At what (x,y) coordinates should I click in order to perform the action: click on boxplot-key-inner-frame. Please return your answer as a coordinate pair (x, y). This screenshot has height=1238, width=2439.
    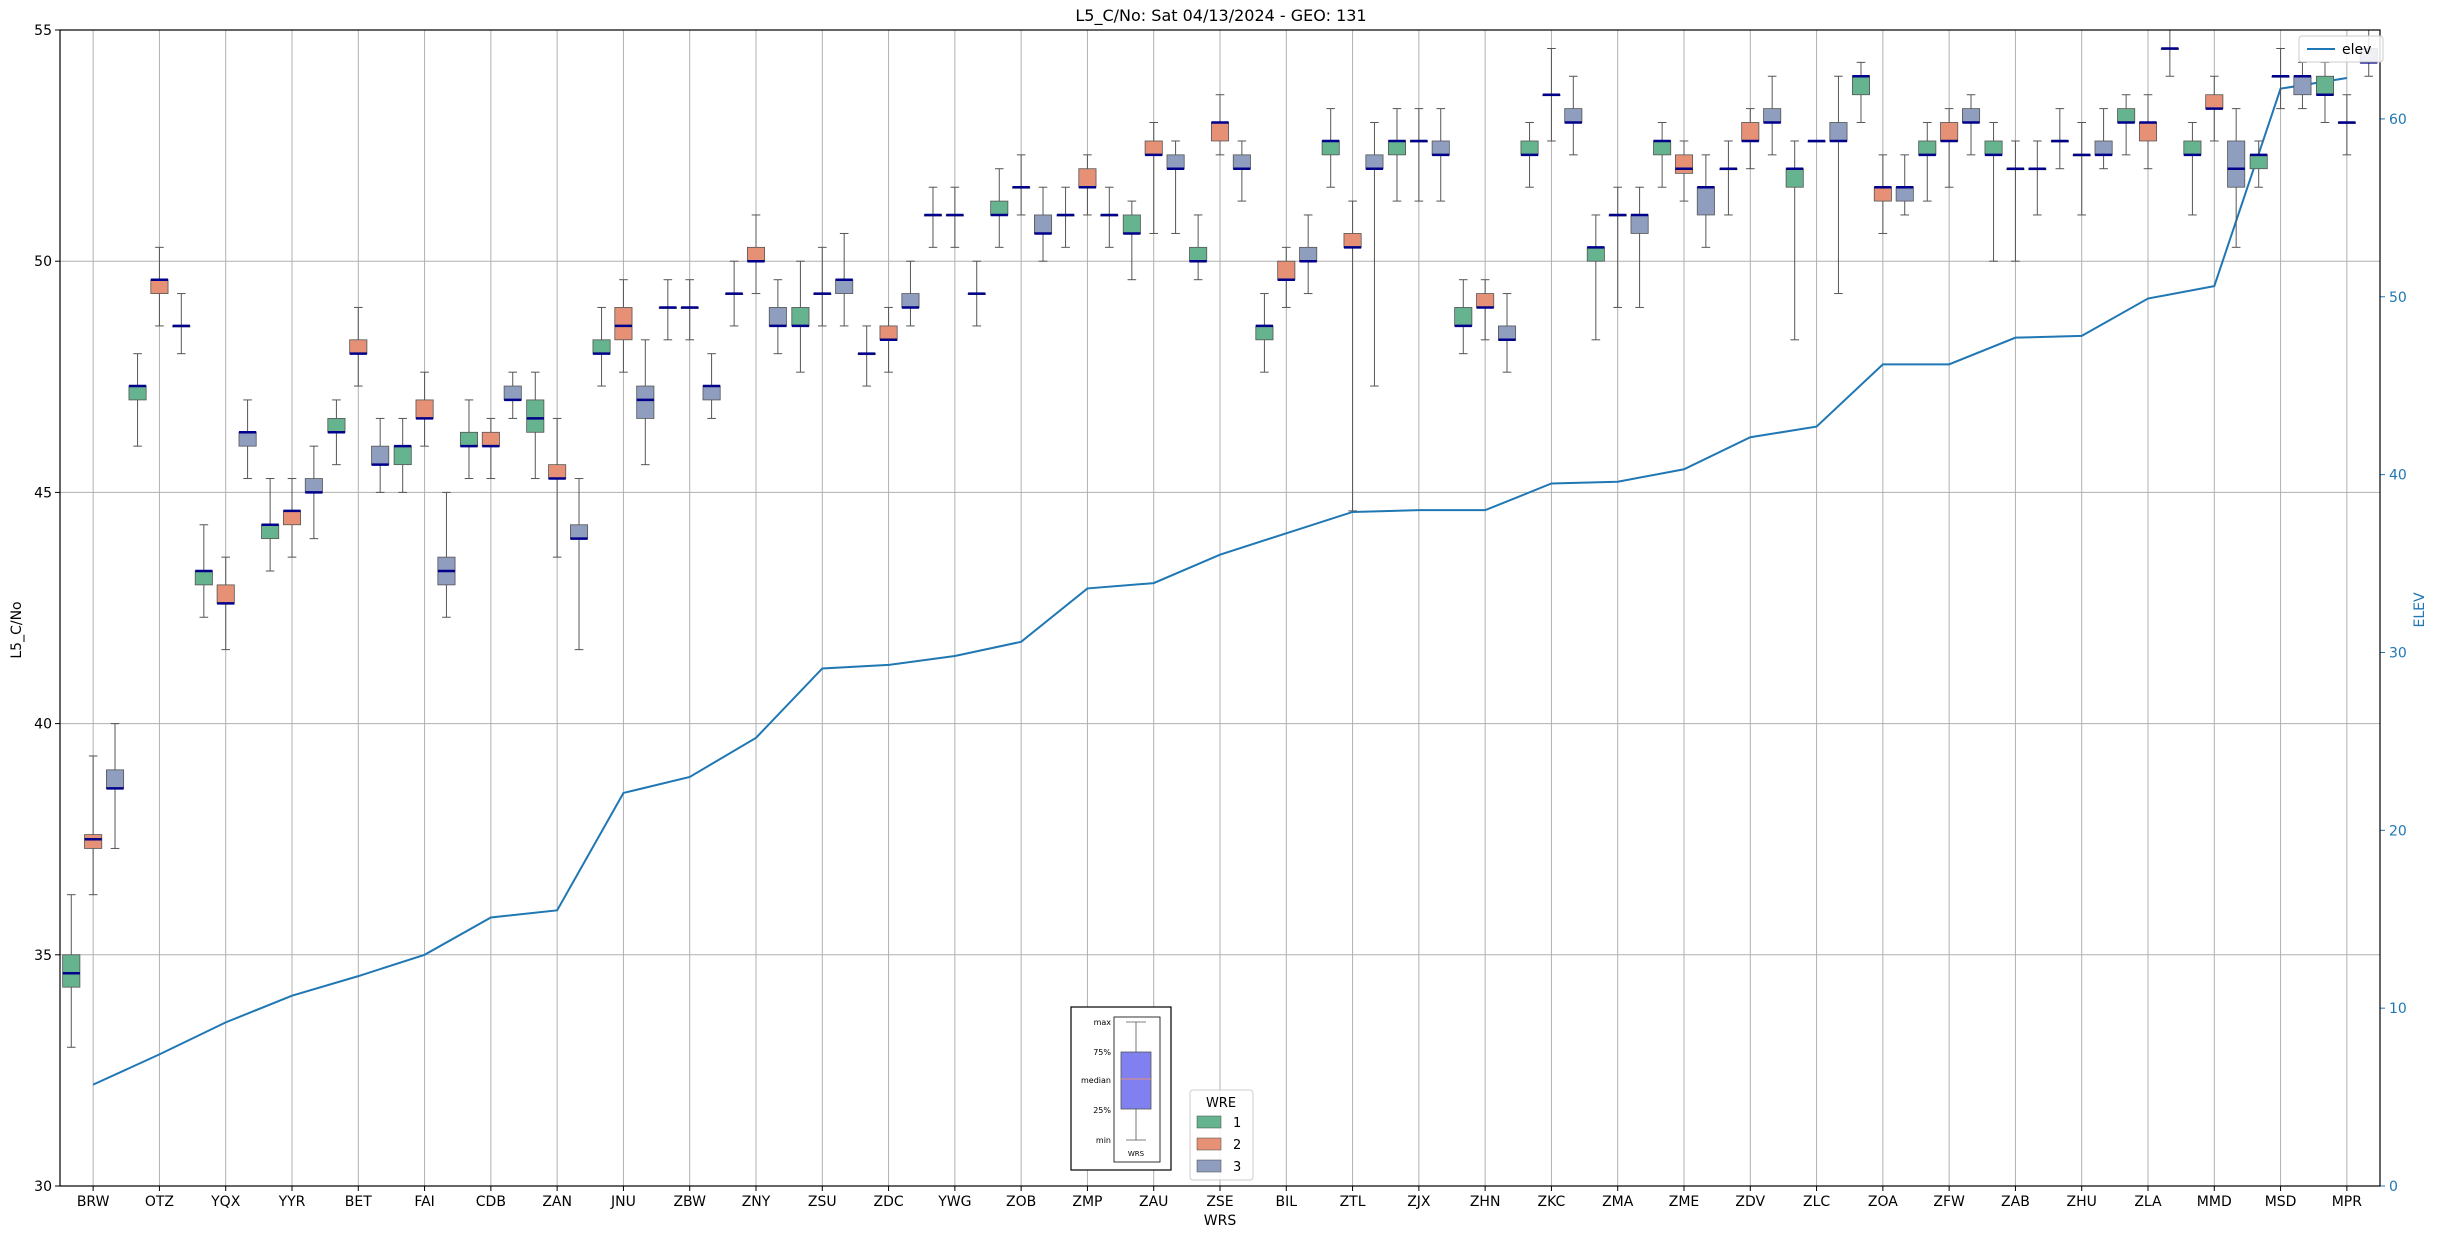
    Looking at the image, I should click on (1137, 1089).